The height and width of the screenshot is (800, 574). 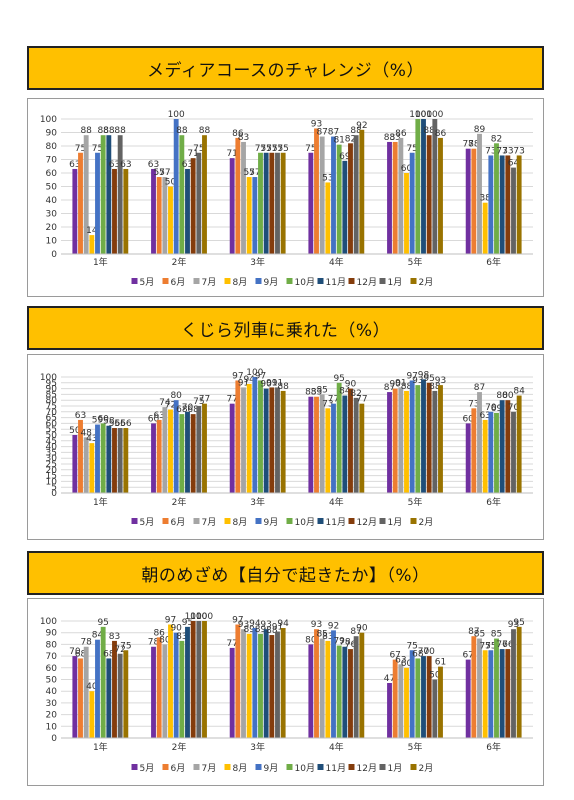 I want to click on legend-label: 6月, so click(x=178, y=768).